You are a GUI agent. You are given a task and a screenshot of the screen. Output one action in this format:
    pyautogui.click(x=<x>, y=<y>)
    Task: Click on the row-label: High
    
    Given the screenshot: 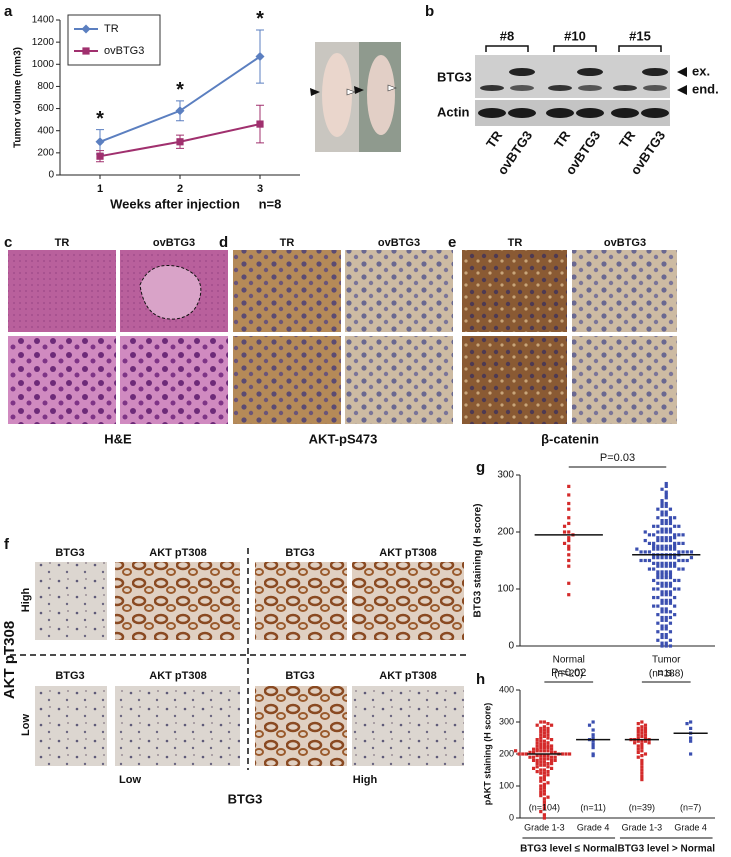 What is the action you would take?
    pyautogui.click(x=26, y=600)
    